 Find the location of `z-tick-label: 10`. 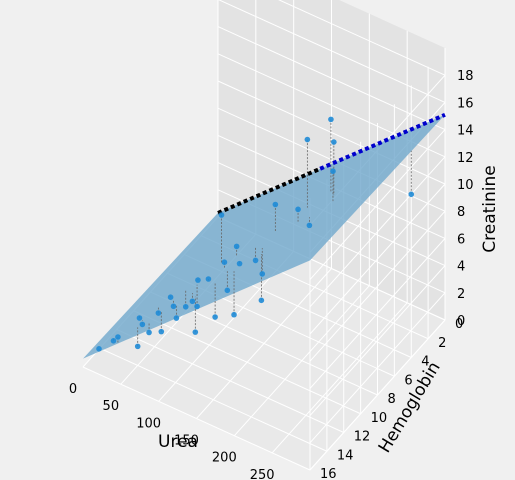

z-tick-label: 10 is located at coordinates (465, 185).